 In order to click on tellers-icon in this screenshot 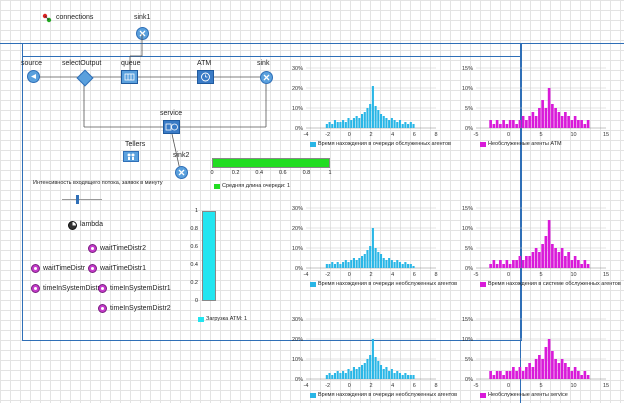, I will do `click(131, 156)`.